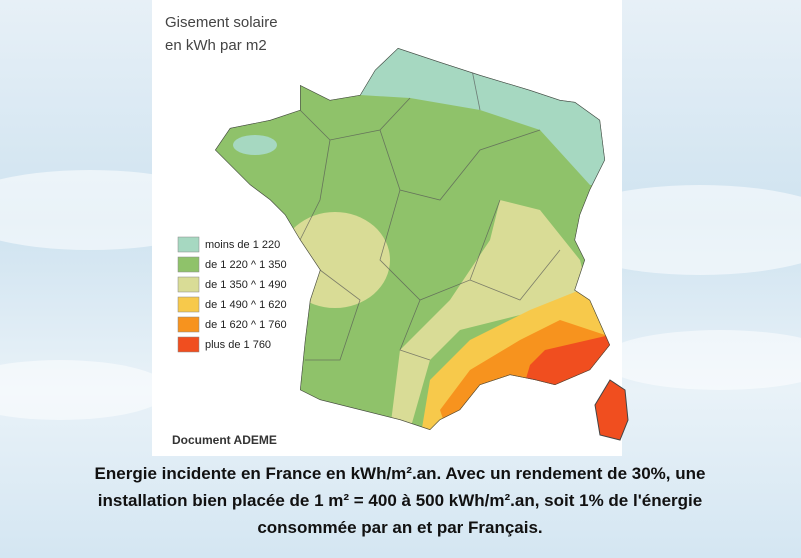 Image resolution: width=801 pixels, height=558 pixels. Describe the element at coordinates (238, 345) in the screenshot. I see `legend-label: plus de 1 760` at that location.